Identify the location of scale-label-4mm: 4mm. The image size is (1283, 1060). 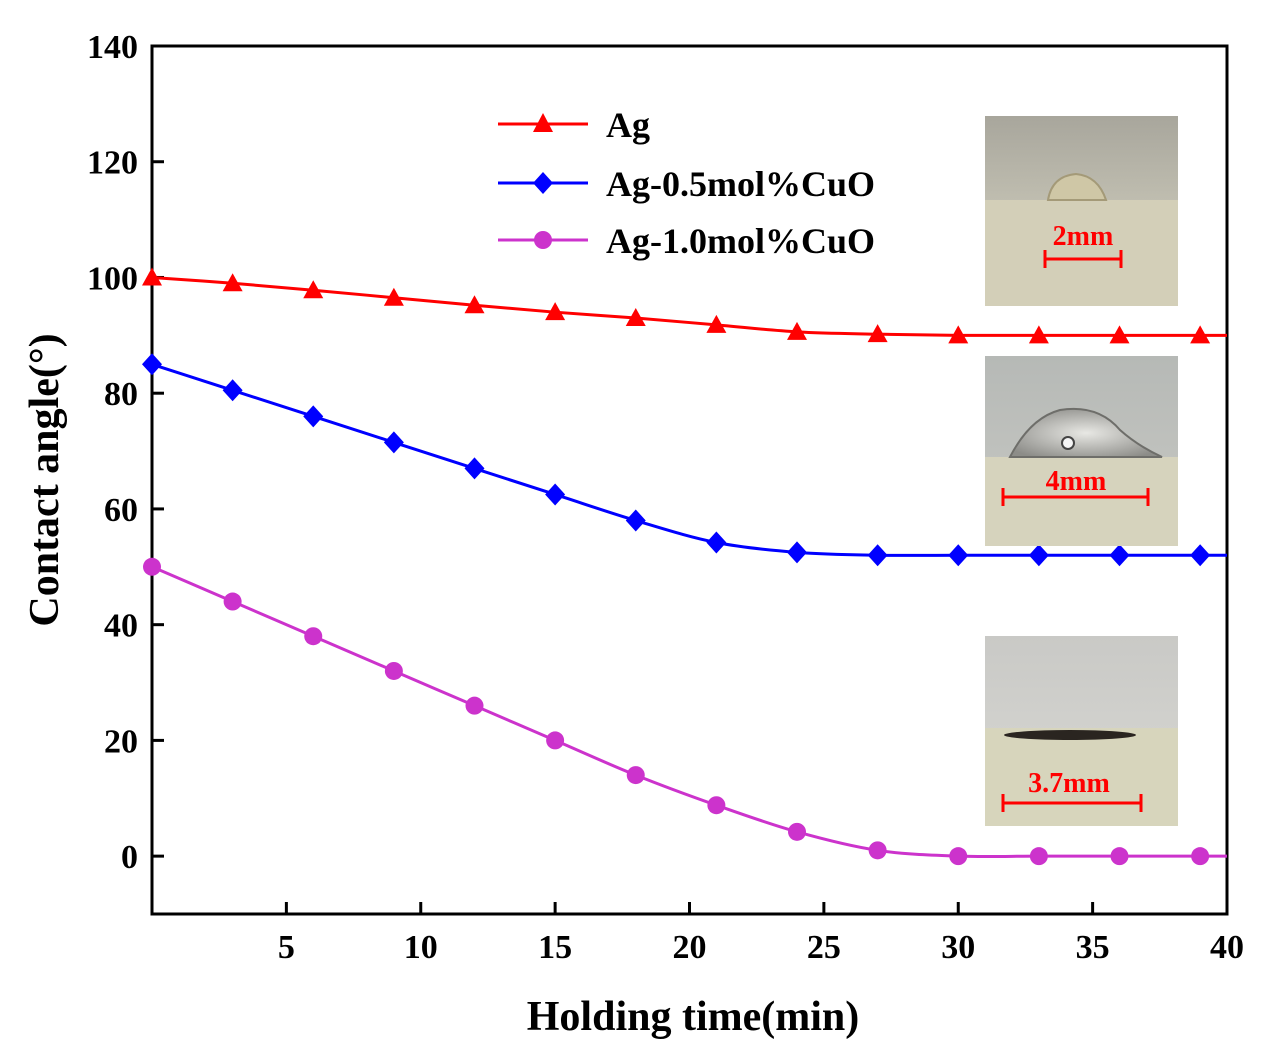
(1076, 481).